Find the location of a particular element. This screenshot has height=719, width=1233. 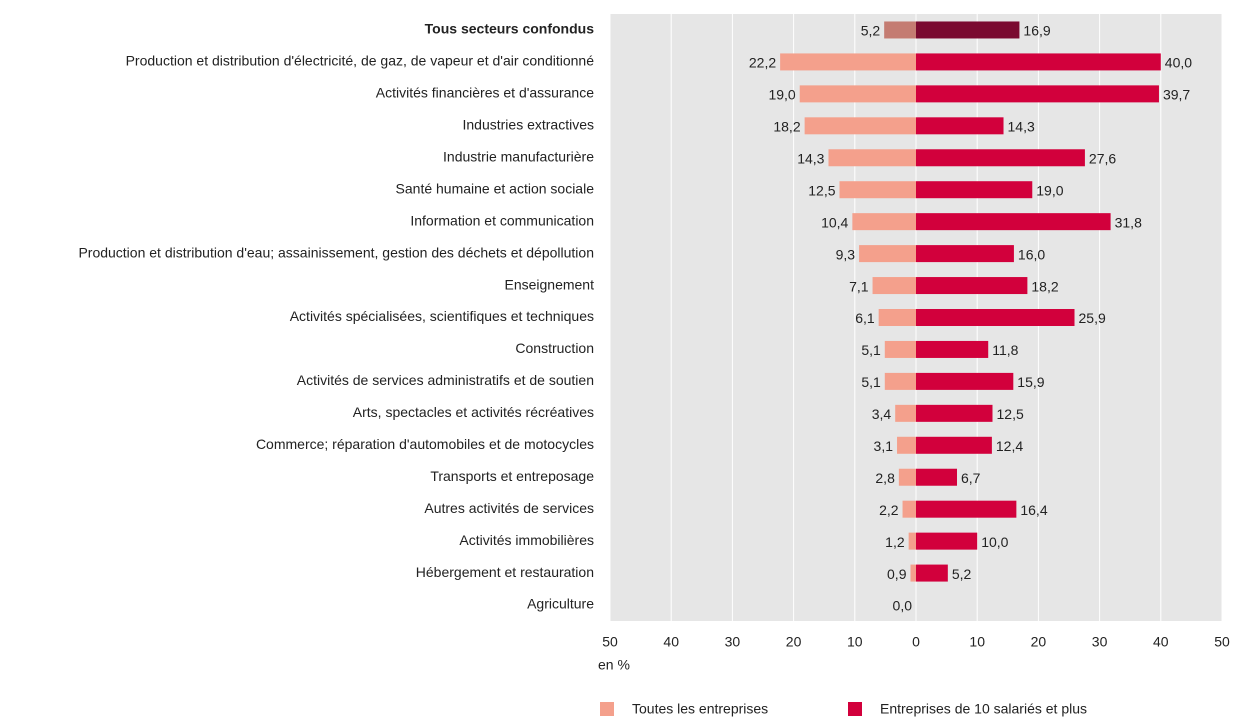

value-label: 7,1 is located at coordinates (859, 286).